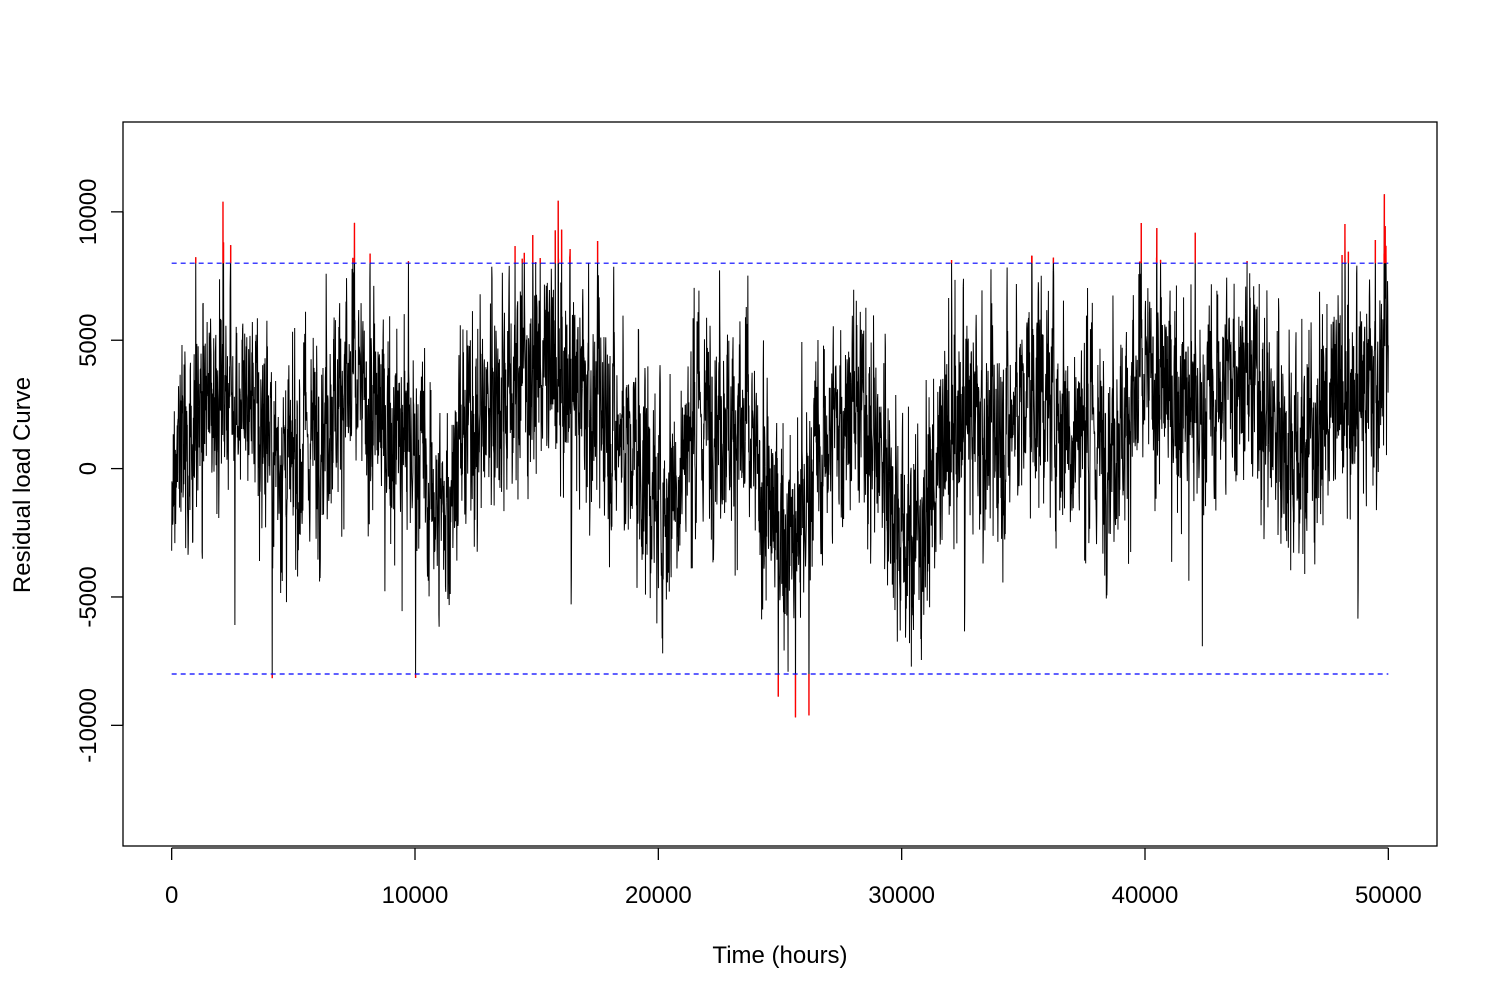 The width and height of the screenshot is (1500, 1000). Describe the element at coordinates (88, 596) in the screenshot. I see `y-tick-label: -5000` at that location.